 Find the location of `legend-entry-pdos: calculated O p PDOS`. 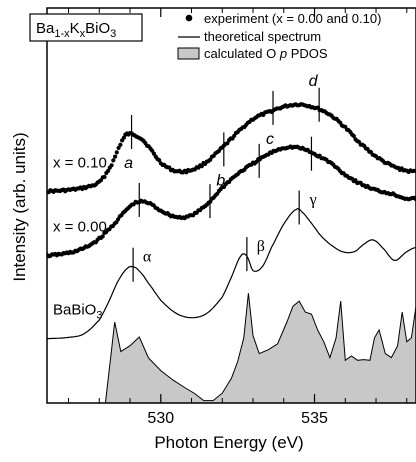

legend-entry-pdos: calculated O p PDOS is located at coordinates (266, 53).